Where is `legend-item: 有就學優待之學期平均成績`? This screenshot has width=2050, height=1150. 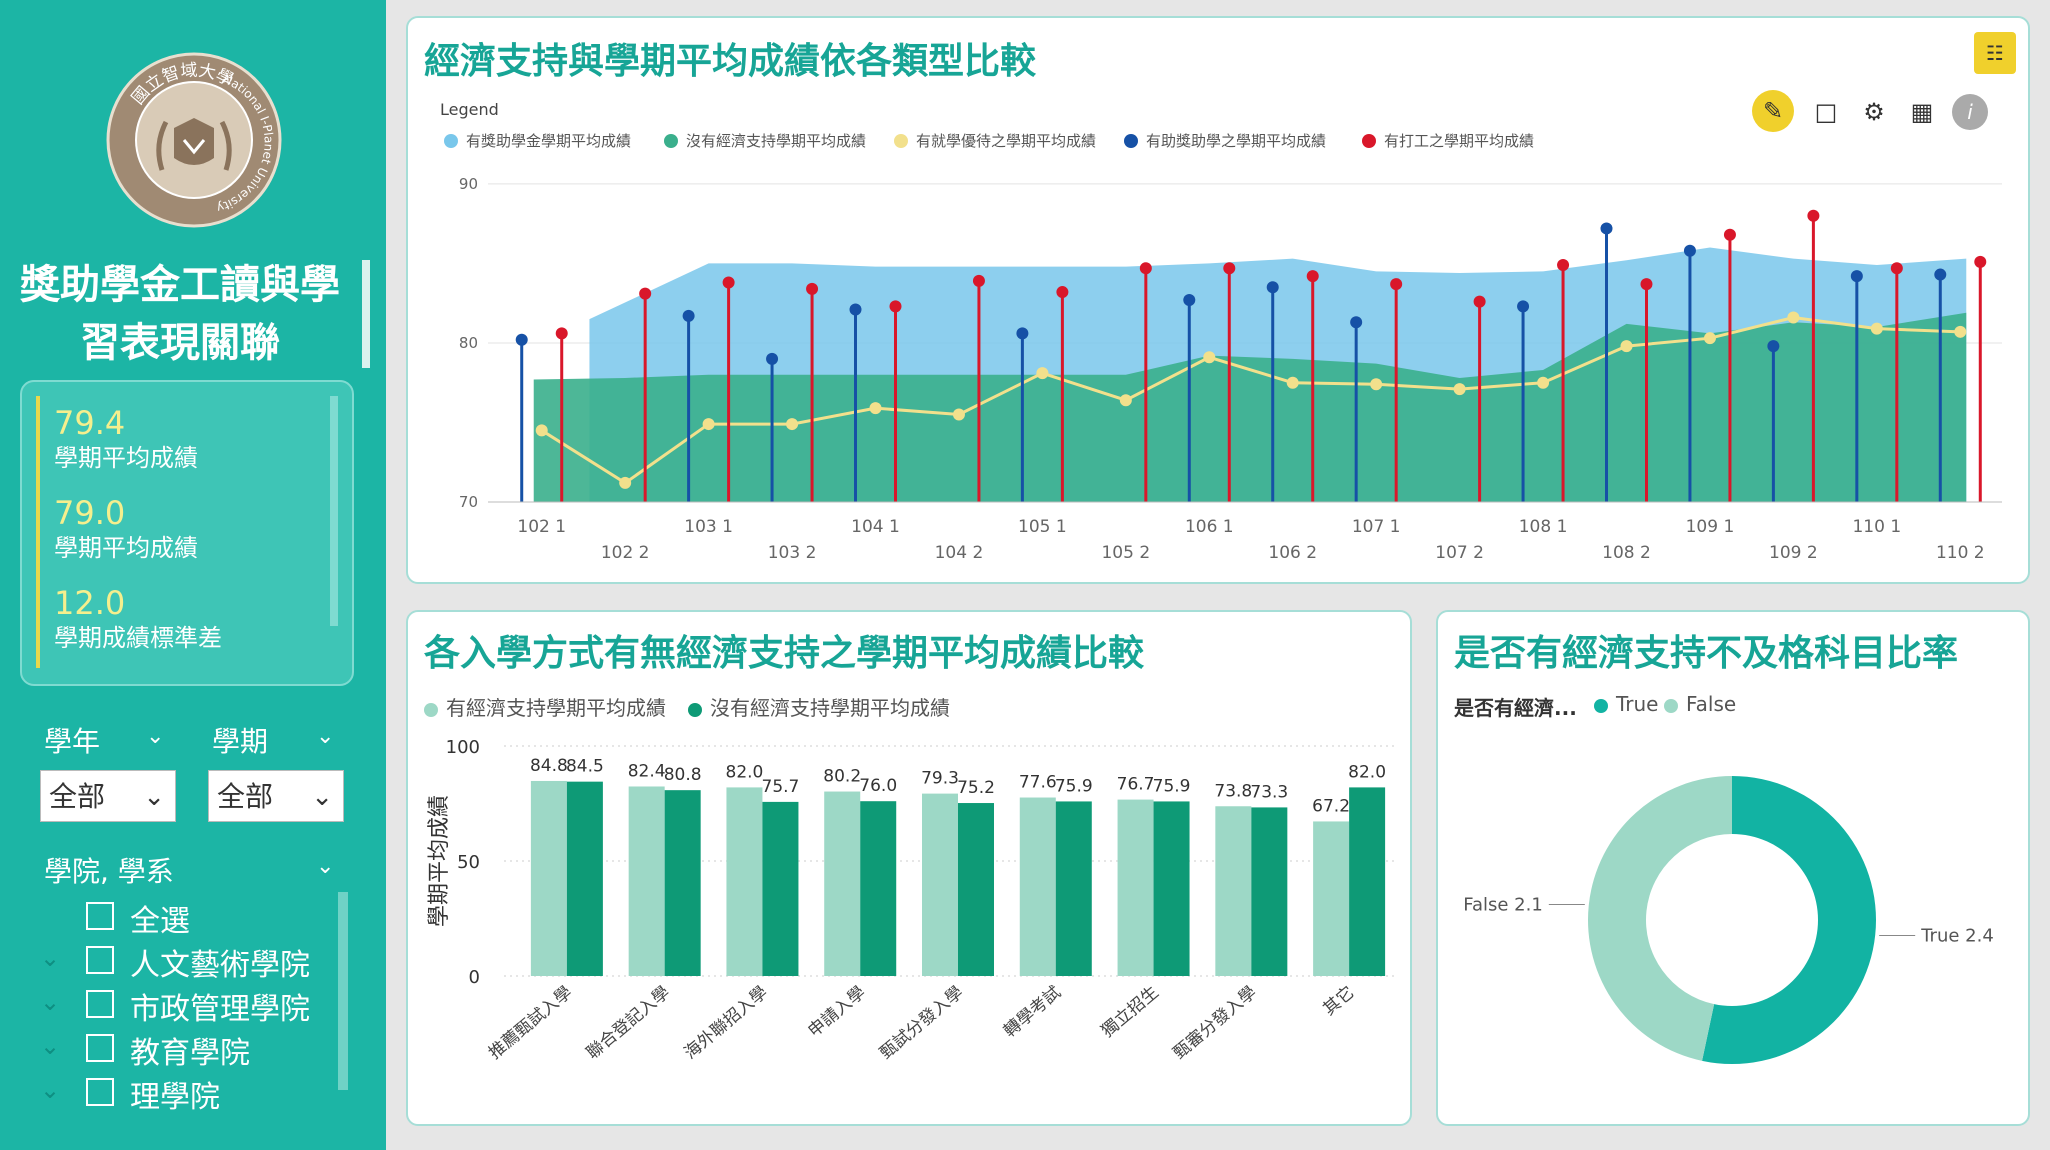
legend-item: 有就學優待之學期平均成績 is located at coordinates (995, 140).